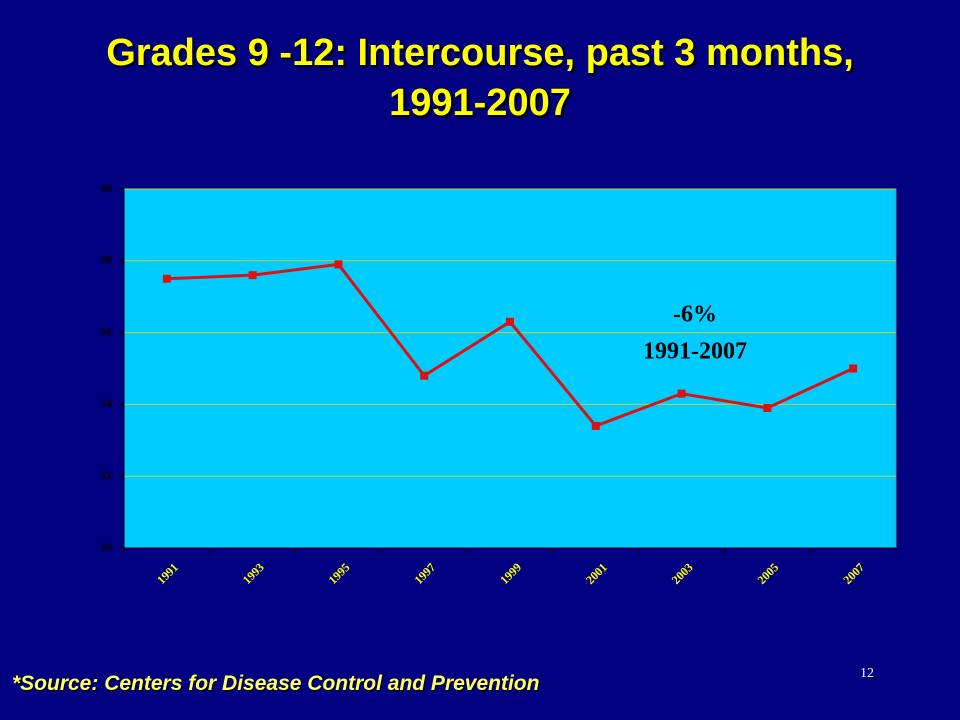 The height and width of the screenshot is (720, 960). What do you see at coordinates (510, 573) in the screenshot?
I see `x-tick-label: 1999` at bounding box center [510, 573].